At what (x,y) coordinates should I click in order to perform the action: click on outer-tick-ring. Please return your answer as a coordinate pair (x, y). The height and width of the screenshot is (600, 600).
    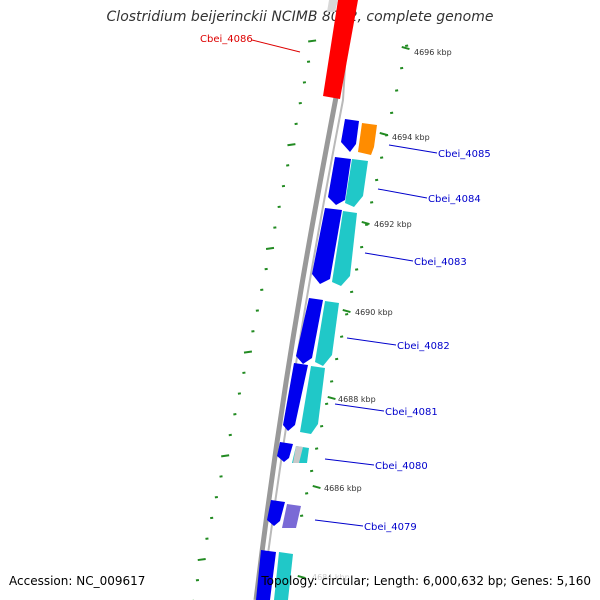
    Looking at the image, I should click on (354, 280).